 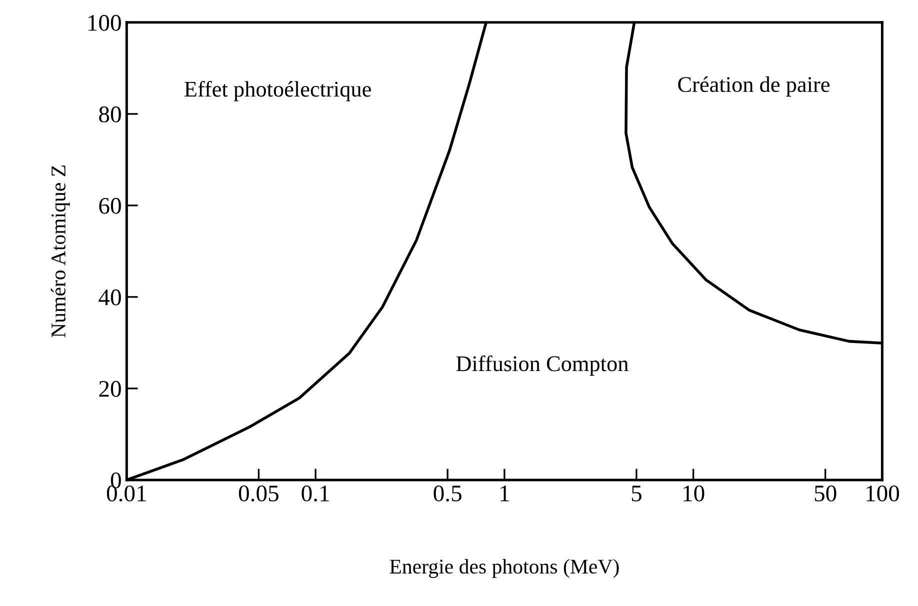 What do you see at coordinates (883, 493) in the screenshot?
I see `x-tick-label: 100` at bounding box center [883, 493].